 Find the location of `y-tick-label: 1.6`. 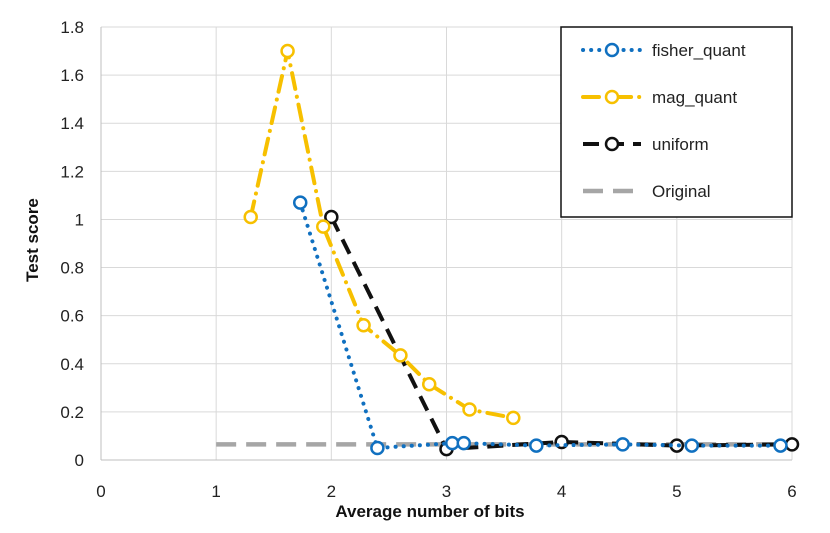

y-tick-label: 1.6 is located at coordinates (72, 75).